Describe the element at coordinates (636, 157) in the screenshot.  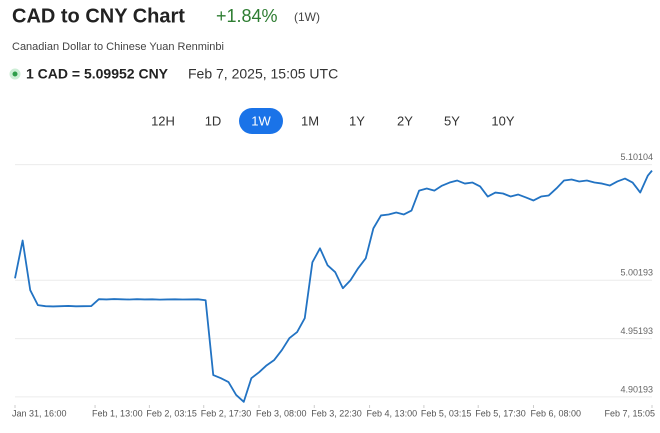
I see `y-tick-label: 5.10104` at that location.